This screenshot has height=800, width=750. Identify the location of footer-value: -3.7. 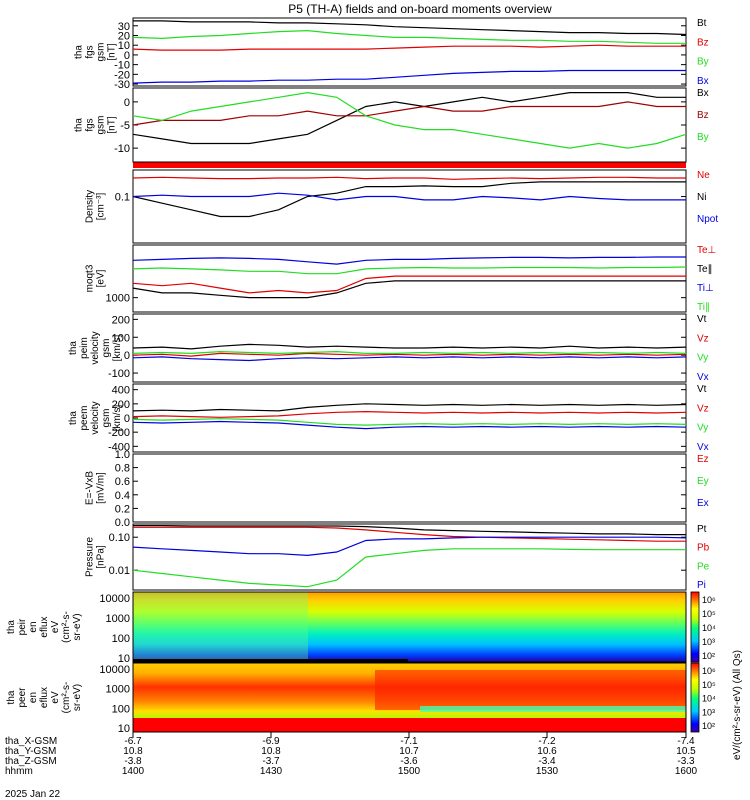
(271, 761).